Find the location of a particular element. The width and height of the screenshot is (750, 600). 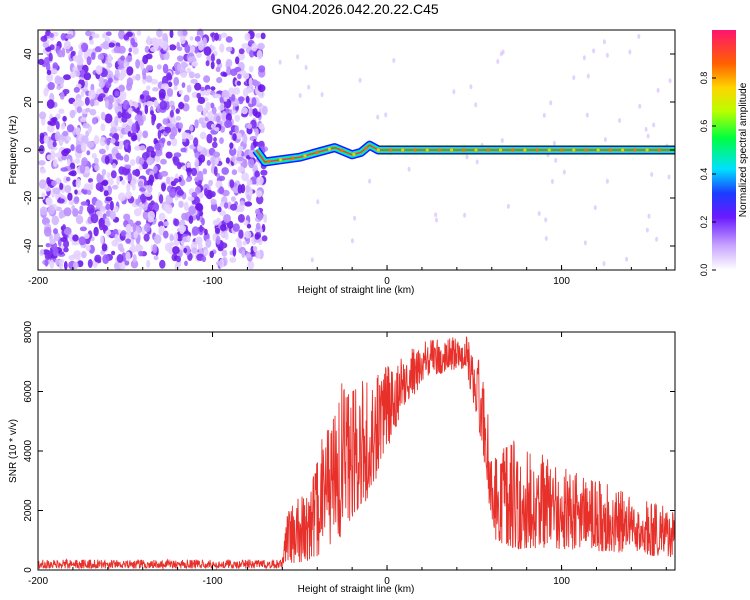

snr-y-label: SNR (10 * v/v) is located at coordinates (13, 451).